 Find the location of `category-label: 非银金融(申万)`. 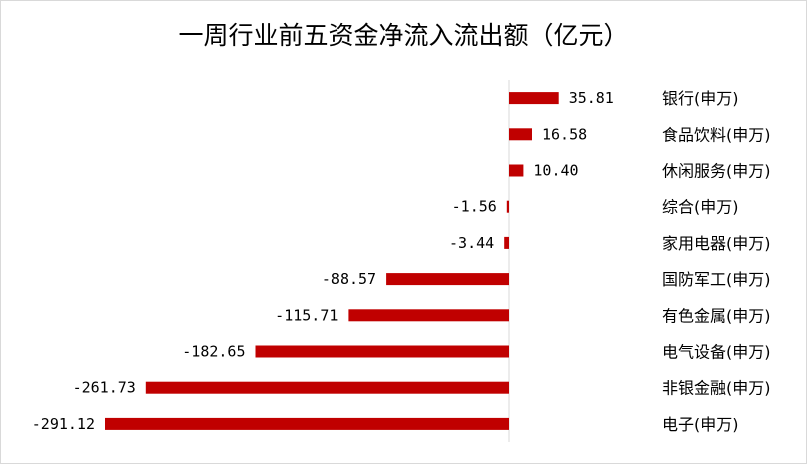

category-label: 非银金融(申万) is located at coordinates (716, 388).